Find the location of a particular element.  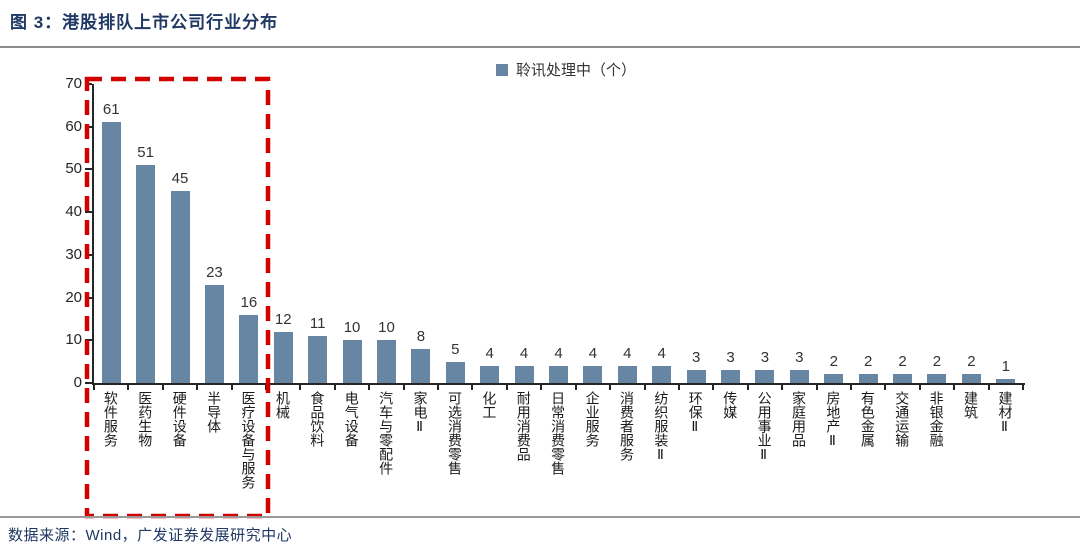

legend-color-swatch is located at coordinates (502, 69).